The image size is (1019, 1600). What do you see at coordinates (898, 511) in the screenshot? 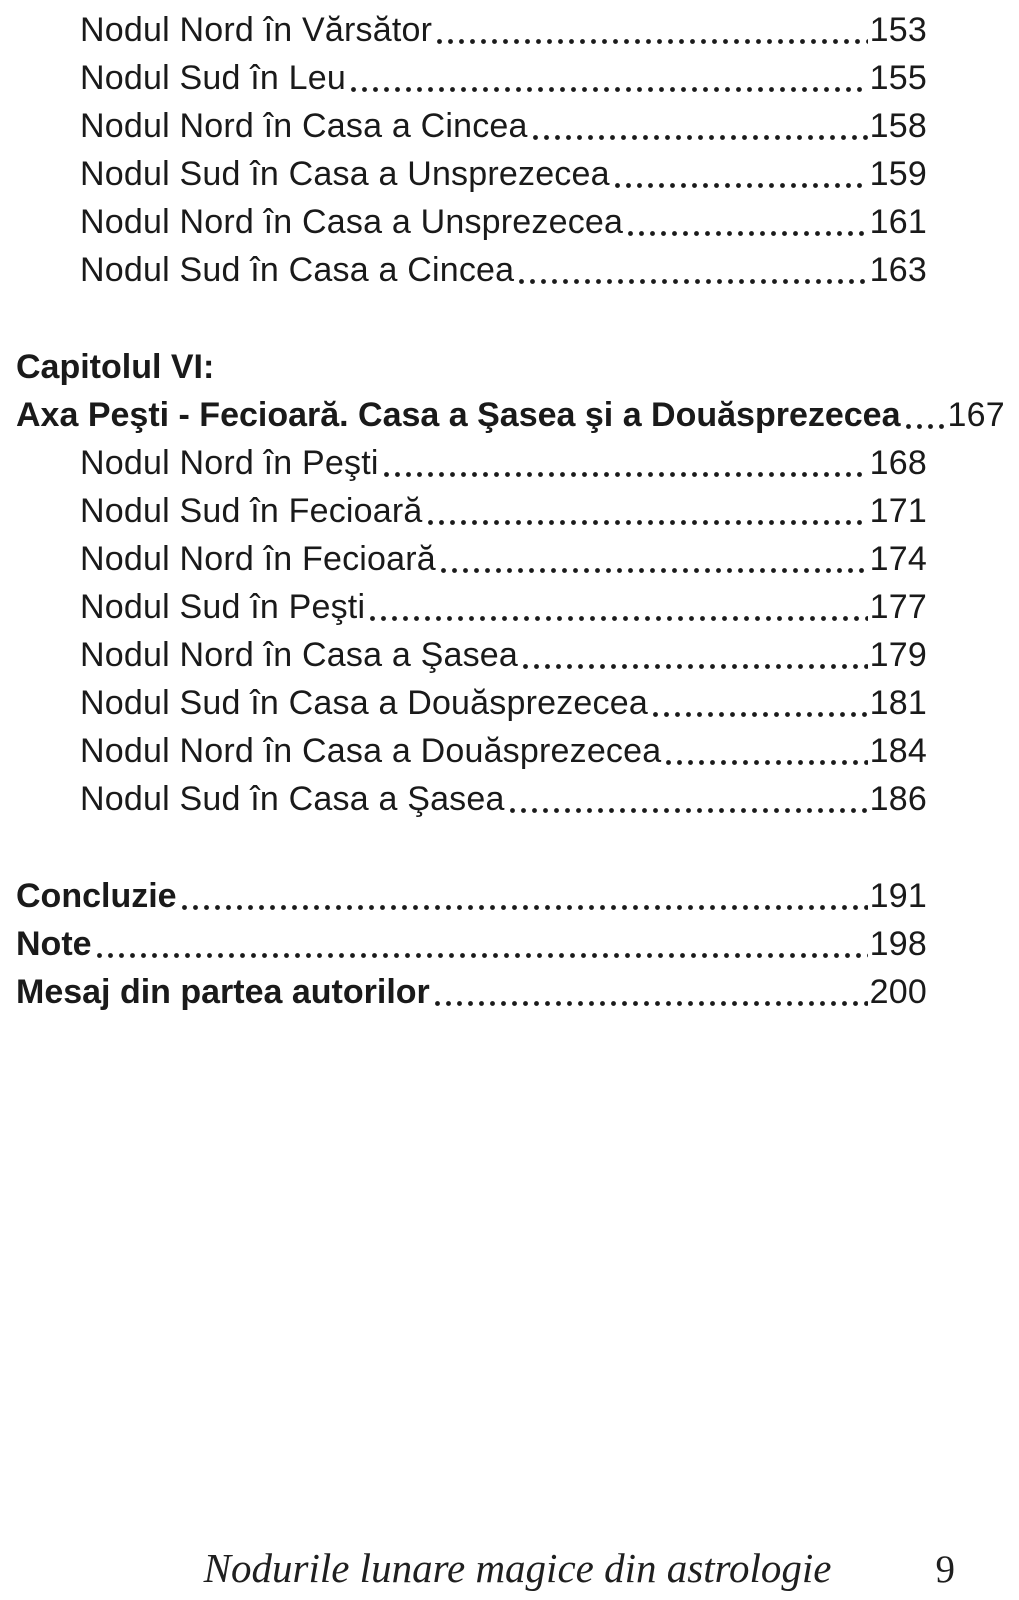
I see `toc-entry-page: 171` at bounding box center [898, 511].